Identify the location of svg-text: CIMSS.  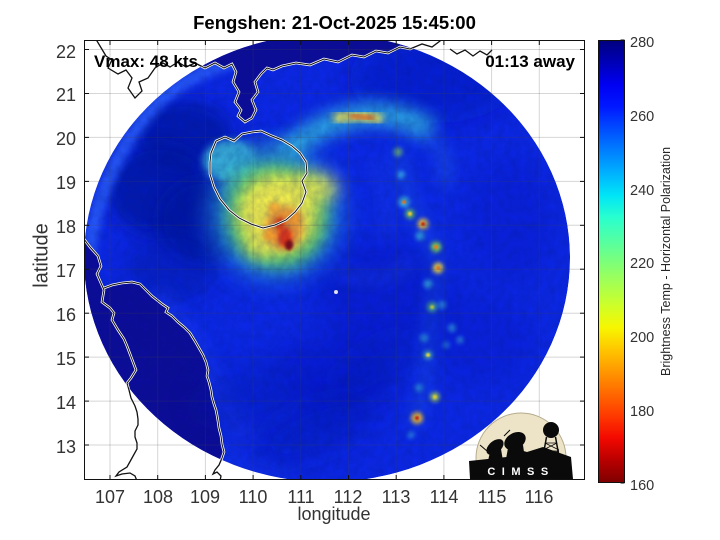
(520, 472).